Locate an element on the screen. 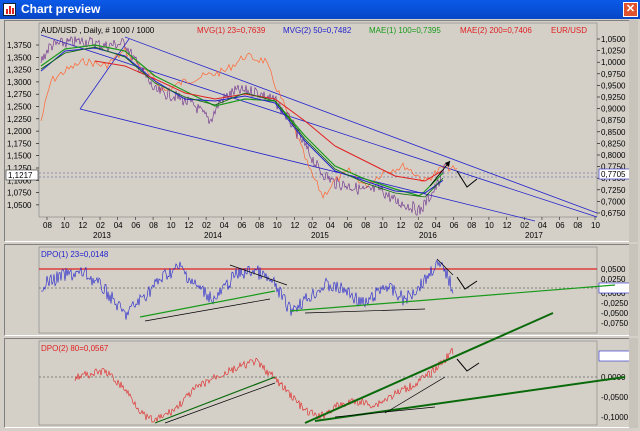 The image size is (640, 431). left-tick-label: 1,2750 is located at coordinates (19, 94).